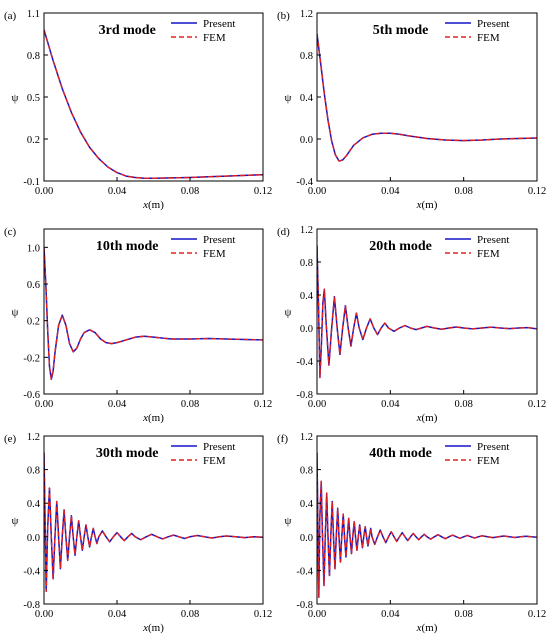 The height and width of the screenshot is (643, 550). I want to click on y-tick-label: -0.1, so click(31, 182).